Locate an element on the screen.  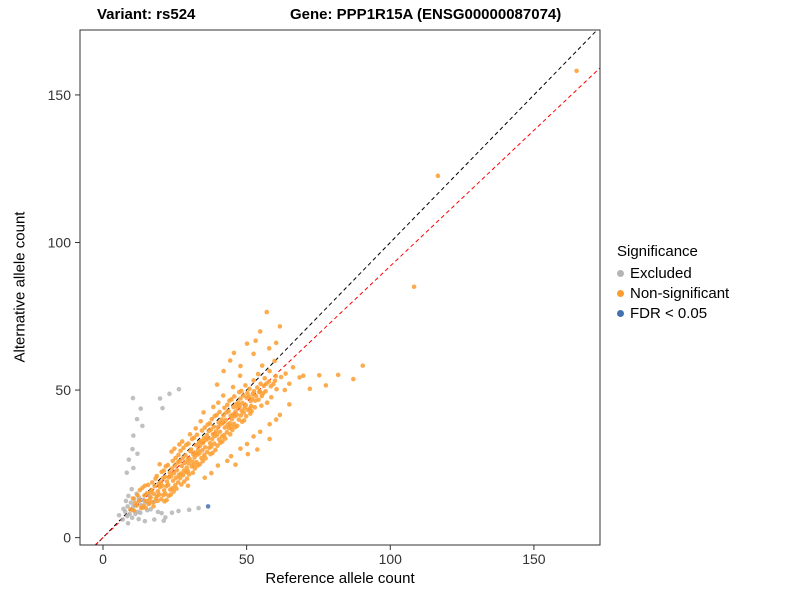
legend-label-excluded: Excluded is located at coordinates (661, 273).